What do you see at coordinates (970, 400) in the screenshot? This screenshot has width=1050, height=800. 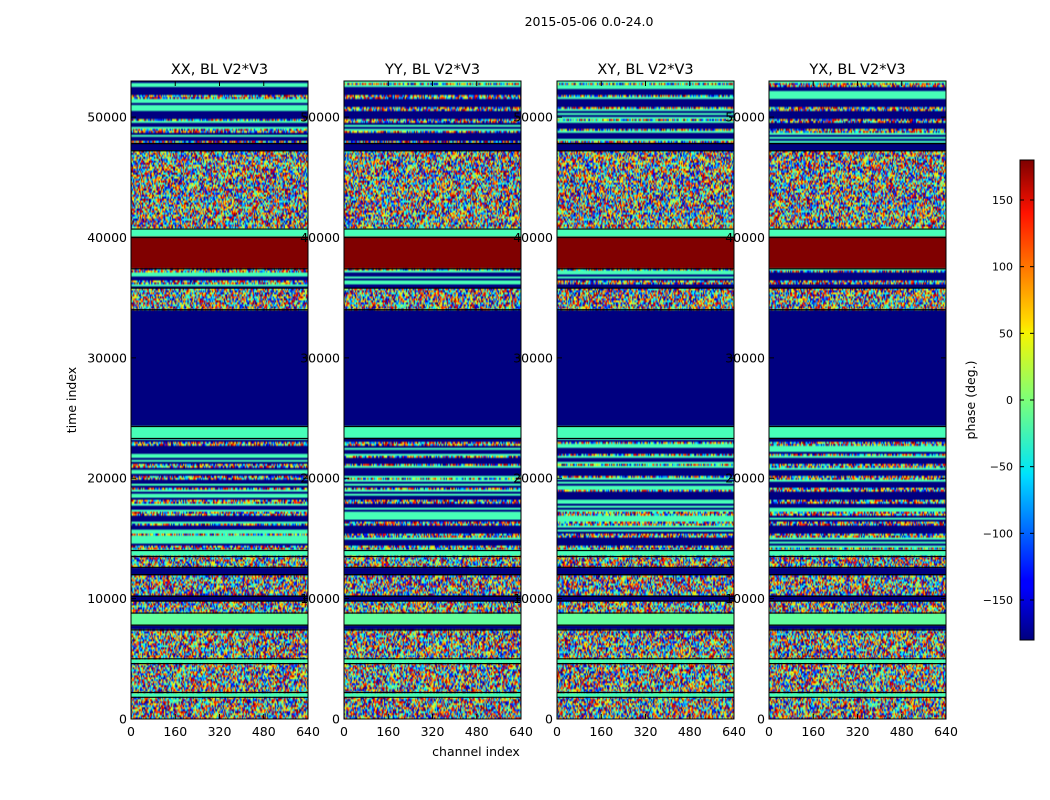 I see `colorbar-label: phase (deg.)` at bounding box center [970, 400].